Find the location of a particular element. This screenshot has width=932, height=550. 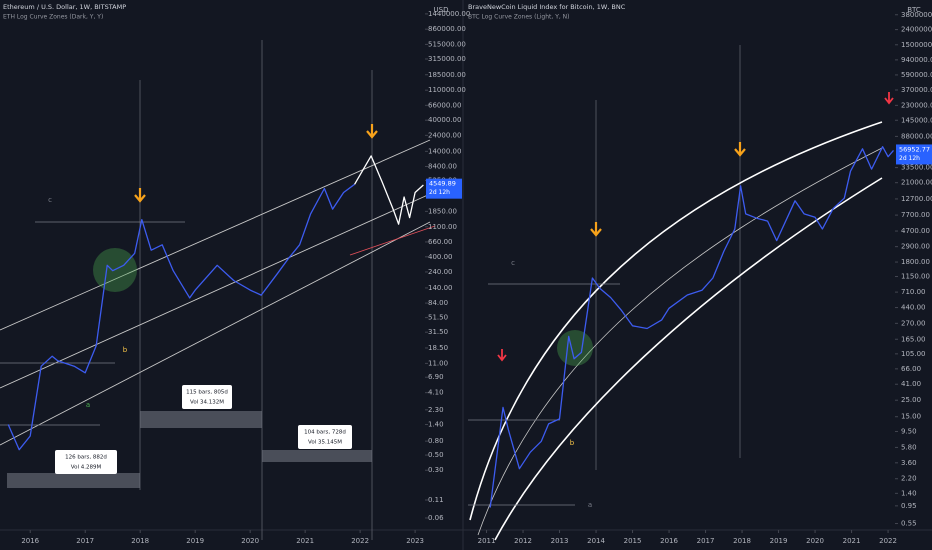

y-tick-label: 140.00 is located at coordinates (440, 288).